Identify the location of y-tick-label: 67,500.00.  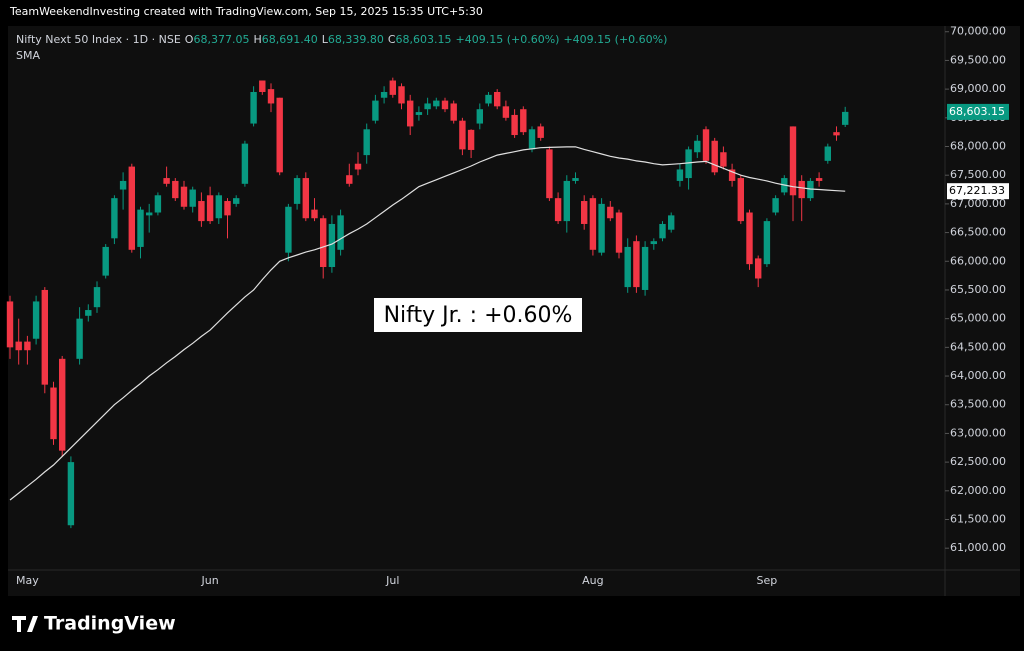
(978, 174).